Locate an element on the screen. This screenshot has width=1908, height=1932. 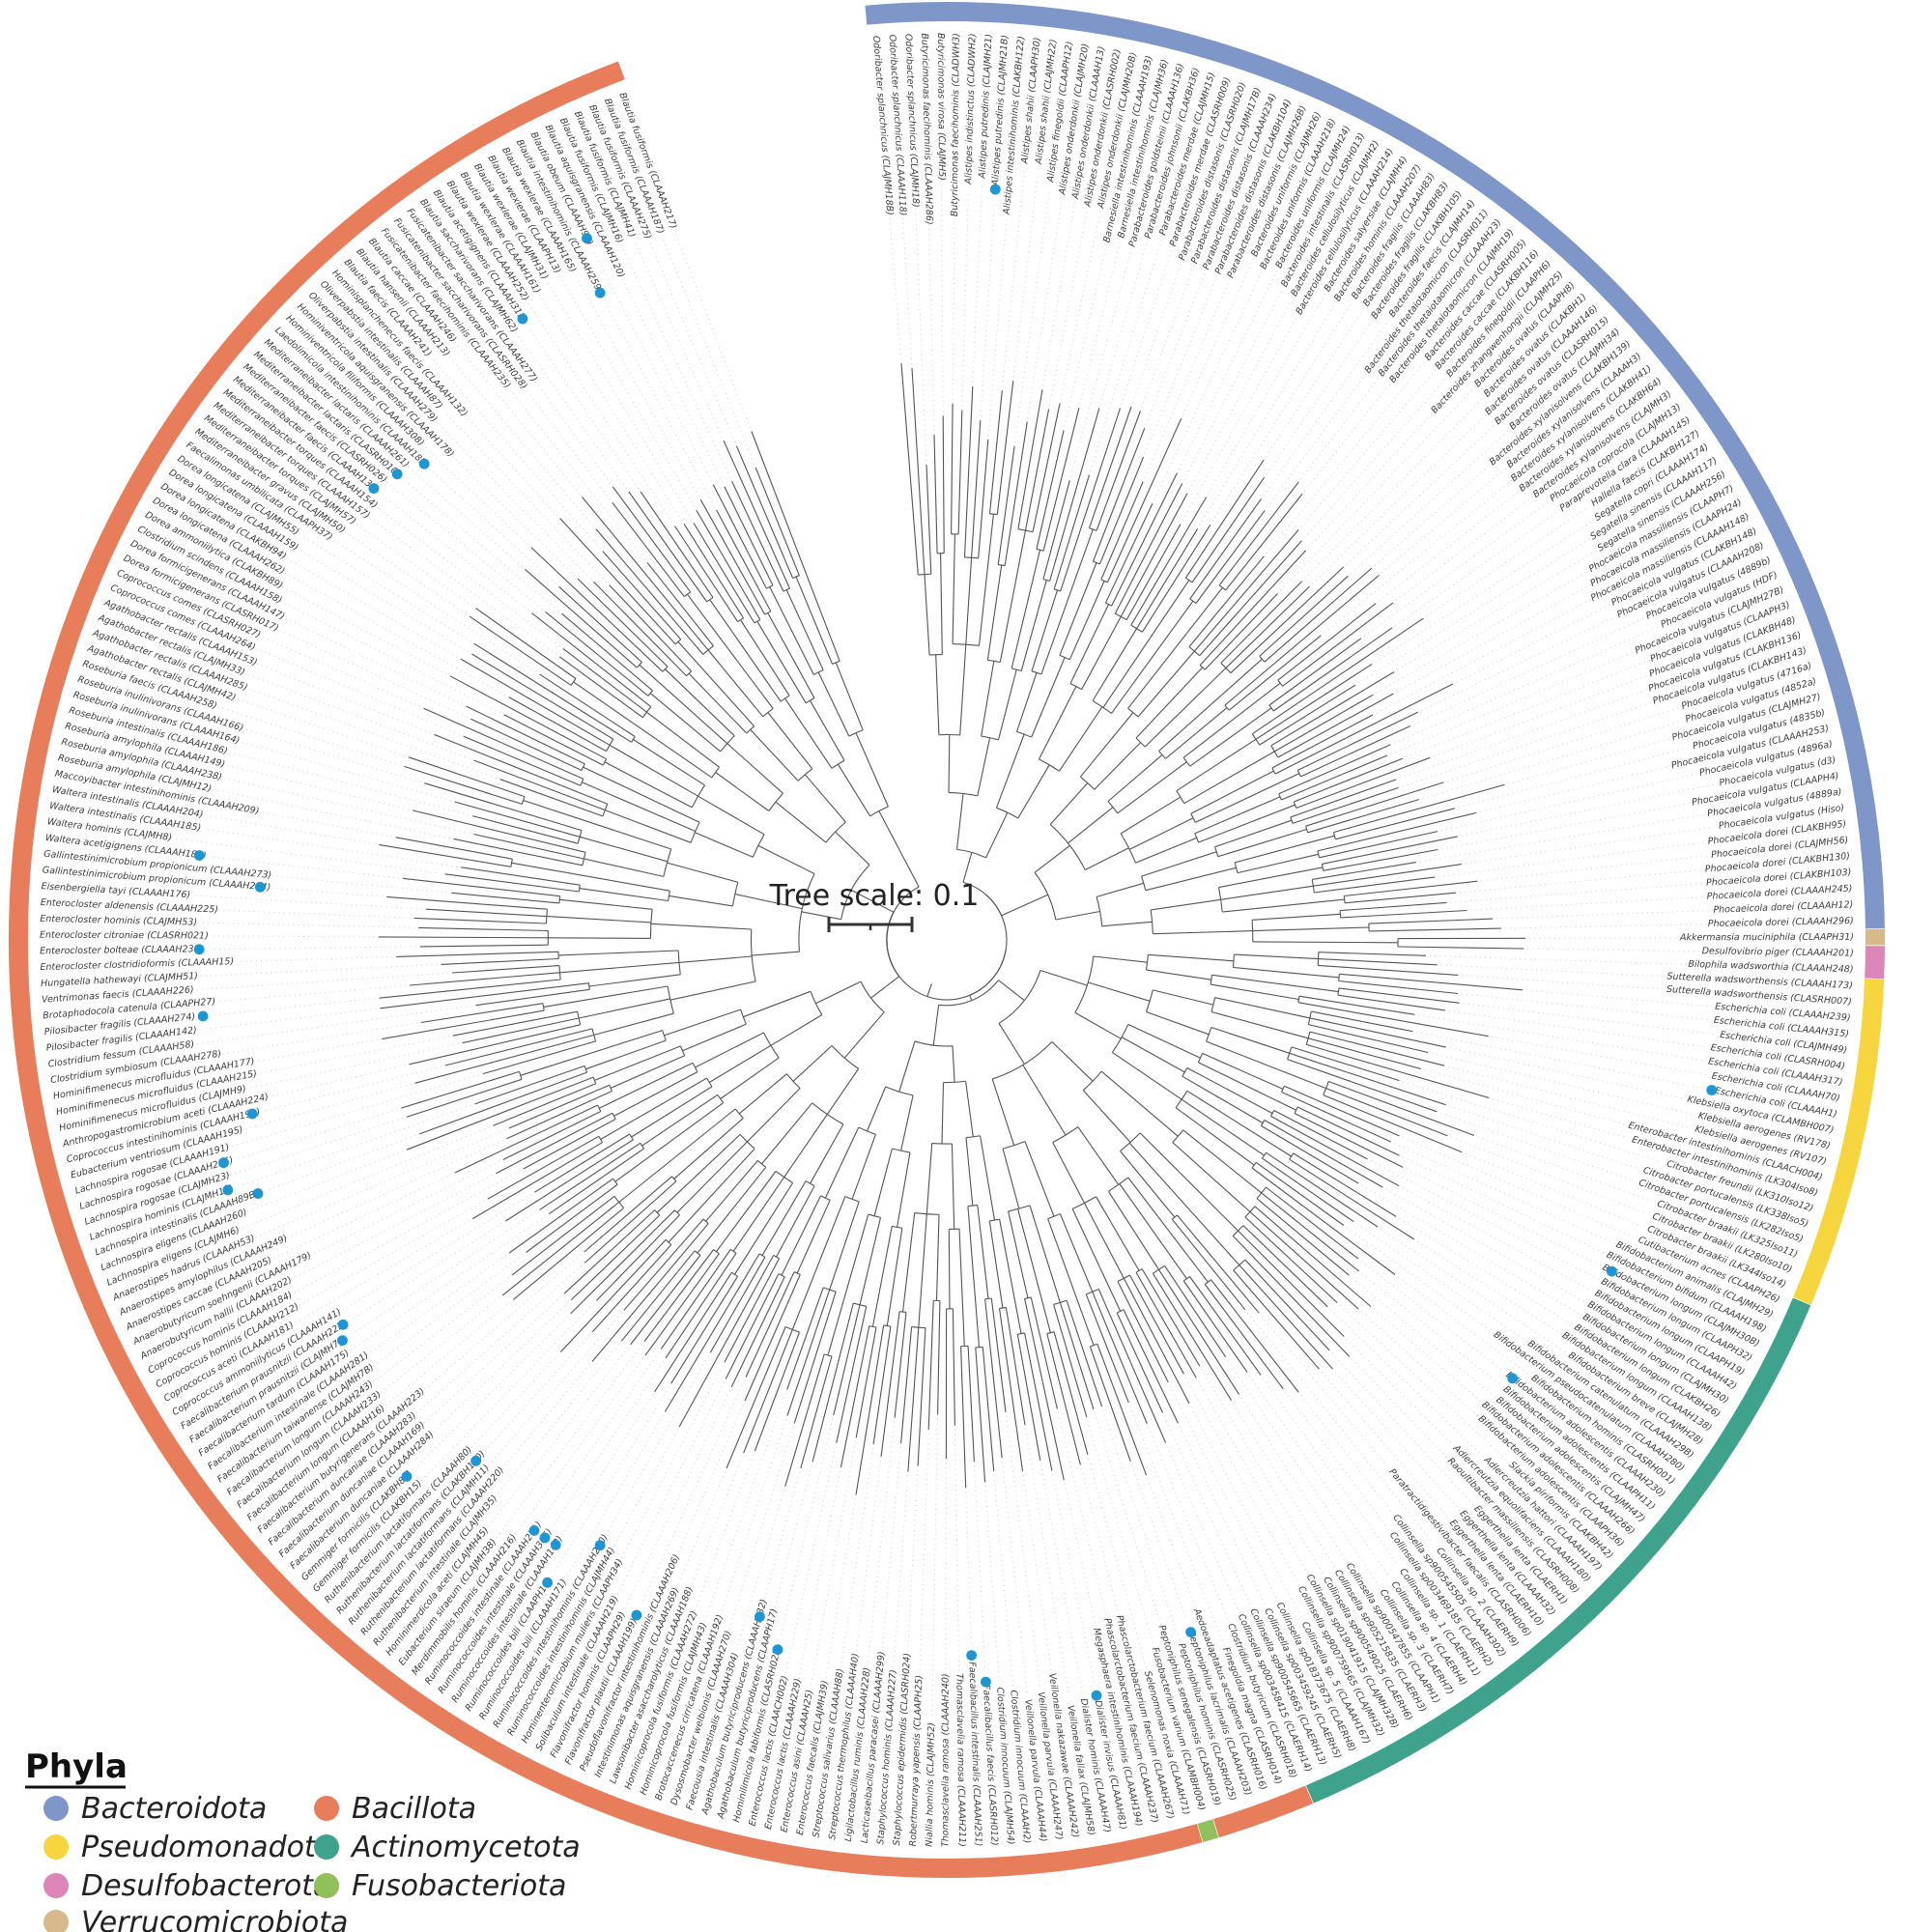
taxon-label: Phocaeicola dorei (CLAAAH12) is located at coordinates (1783, 907).